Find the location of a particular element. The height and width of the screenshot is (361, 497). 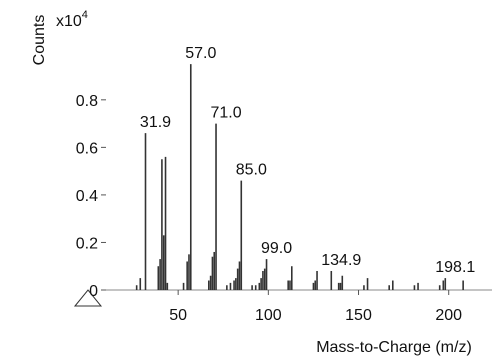

x-tick-label: 50 is located at coordinates (178, 315).